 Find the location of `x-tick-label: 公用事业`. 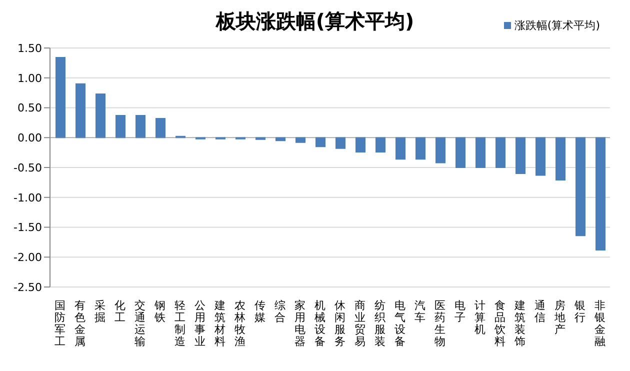

x-tick-label: 公用事业 is located at coordinates (200, 323).